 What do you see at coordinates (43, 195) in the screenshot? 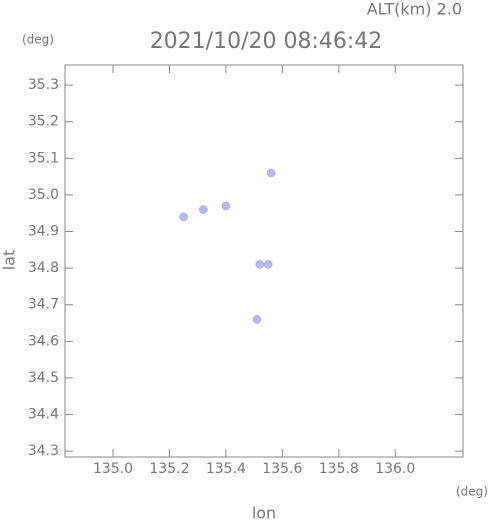
I see `y-tick-label: 35.0` at bounding box center [43, 195].